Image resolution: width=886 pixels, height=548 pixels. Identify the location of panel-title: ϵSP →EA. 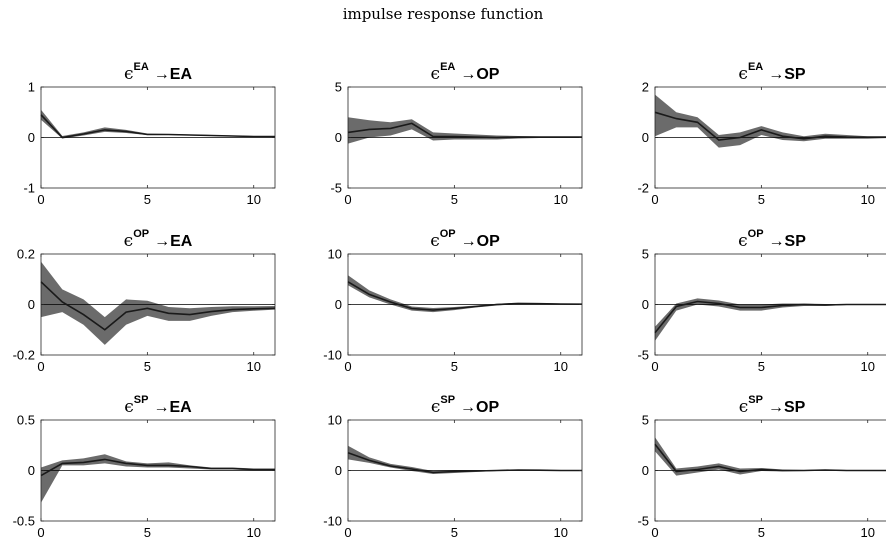
(158, 405).